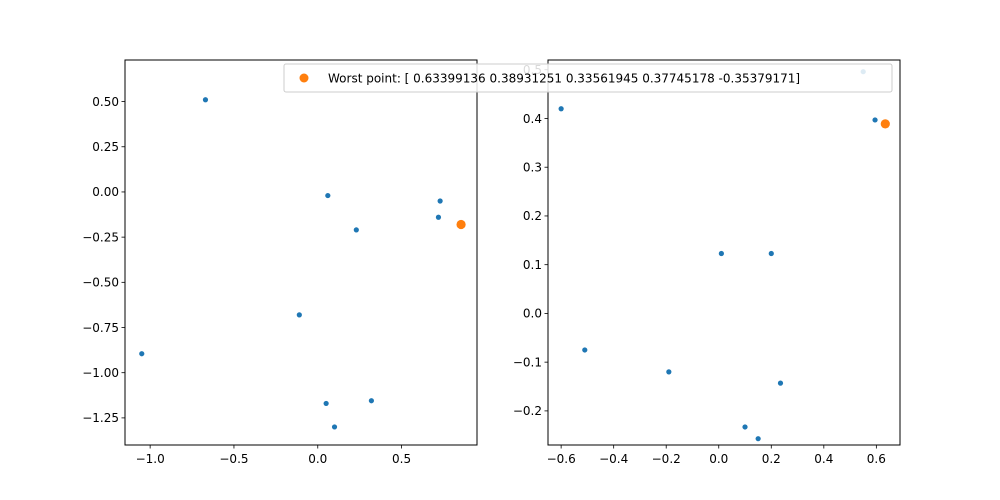  I want to click on x-tick-label: −0.5, so click(233, 459).